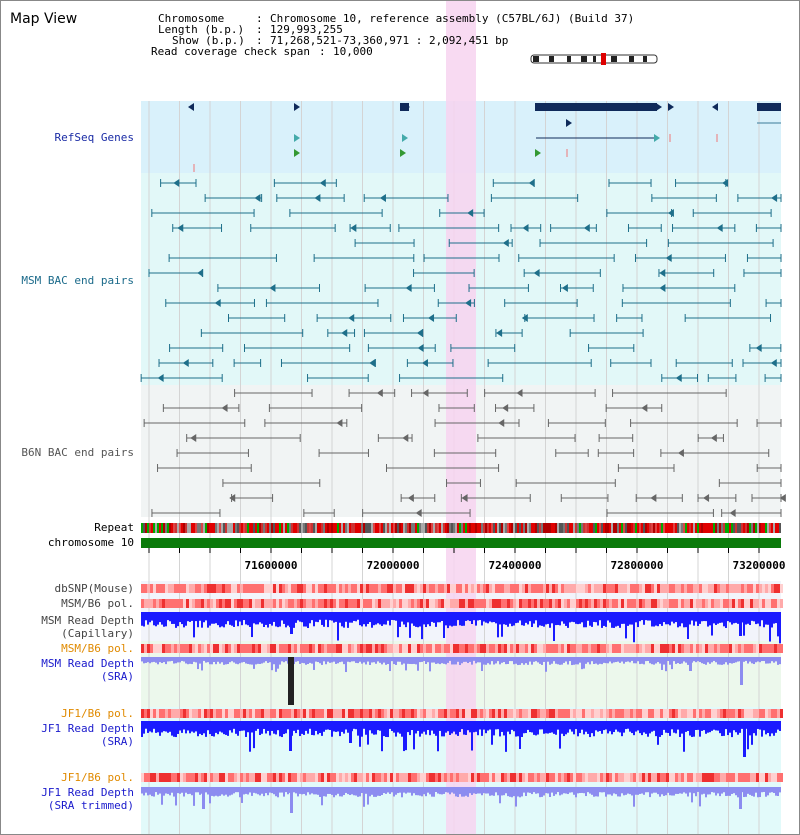 The height and width of the screenshot is (835, 800). I want to click on chromosome-colon: :, so click(259, 18).